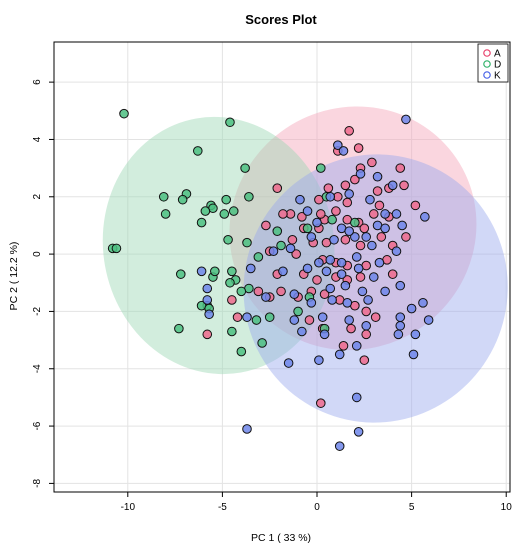 This screenshot has width=524, height=550. Describe the element at coordinates (497, 54) in the screenshot. I see `legend-label-a: A` at that location.